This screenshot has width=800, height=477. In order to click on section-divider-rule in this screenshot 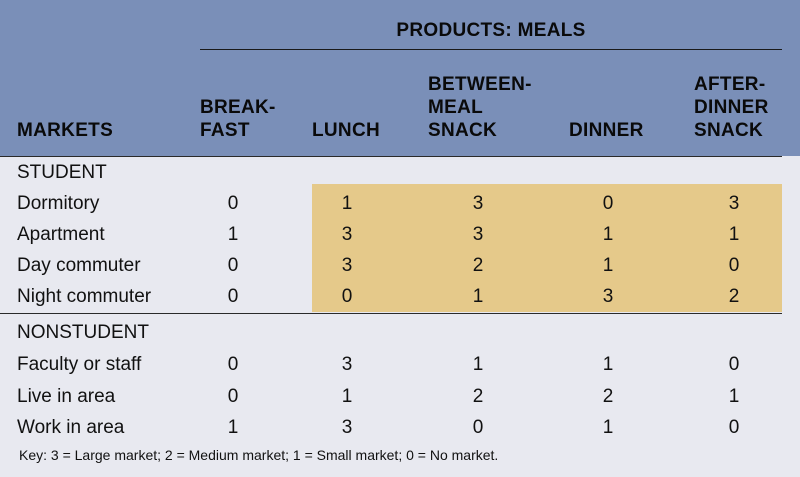, I will do `click(391, 313)`.